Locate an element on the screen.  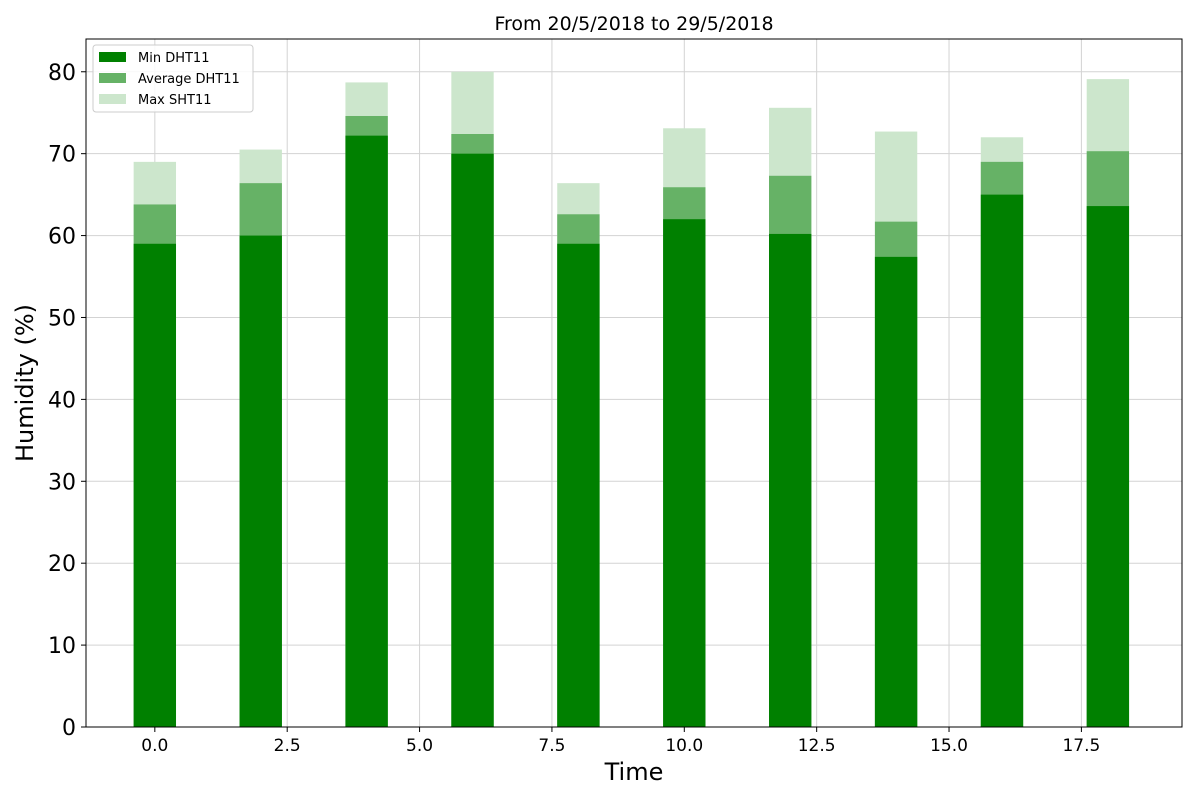
x-tick-label: 5.0 is located at coordinates (419, 746).